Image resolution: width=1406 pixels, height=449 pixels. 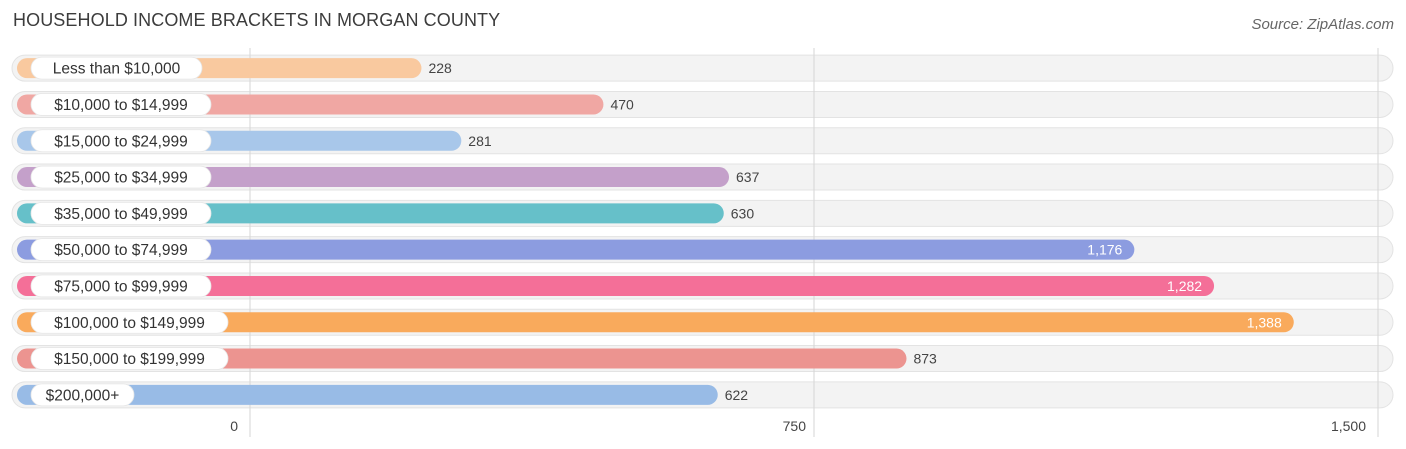 I want to click on category-label: $150,000 to $199,999, so click(x=129, y=359).